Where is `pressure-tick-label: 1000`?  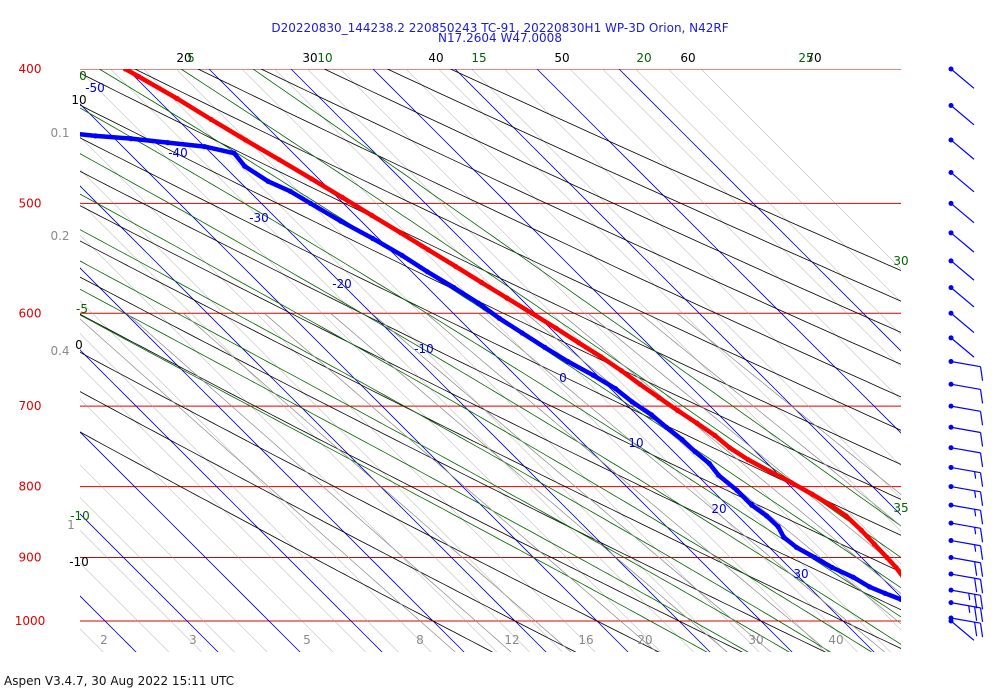
pressure-tick-label: 1000 is located at coordinates (30, 621).